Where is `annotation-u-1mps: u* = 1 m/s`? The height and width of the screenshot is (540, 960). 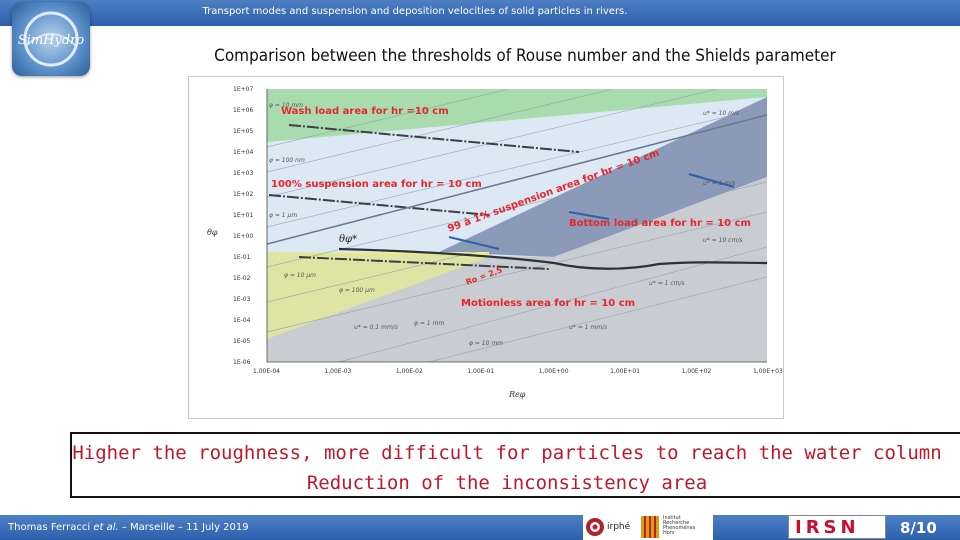 annotation-u-1mps: u* = 1 m/s is located at coordinates (719, 183).